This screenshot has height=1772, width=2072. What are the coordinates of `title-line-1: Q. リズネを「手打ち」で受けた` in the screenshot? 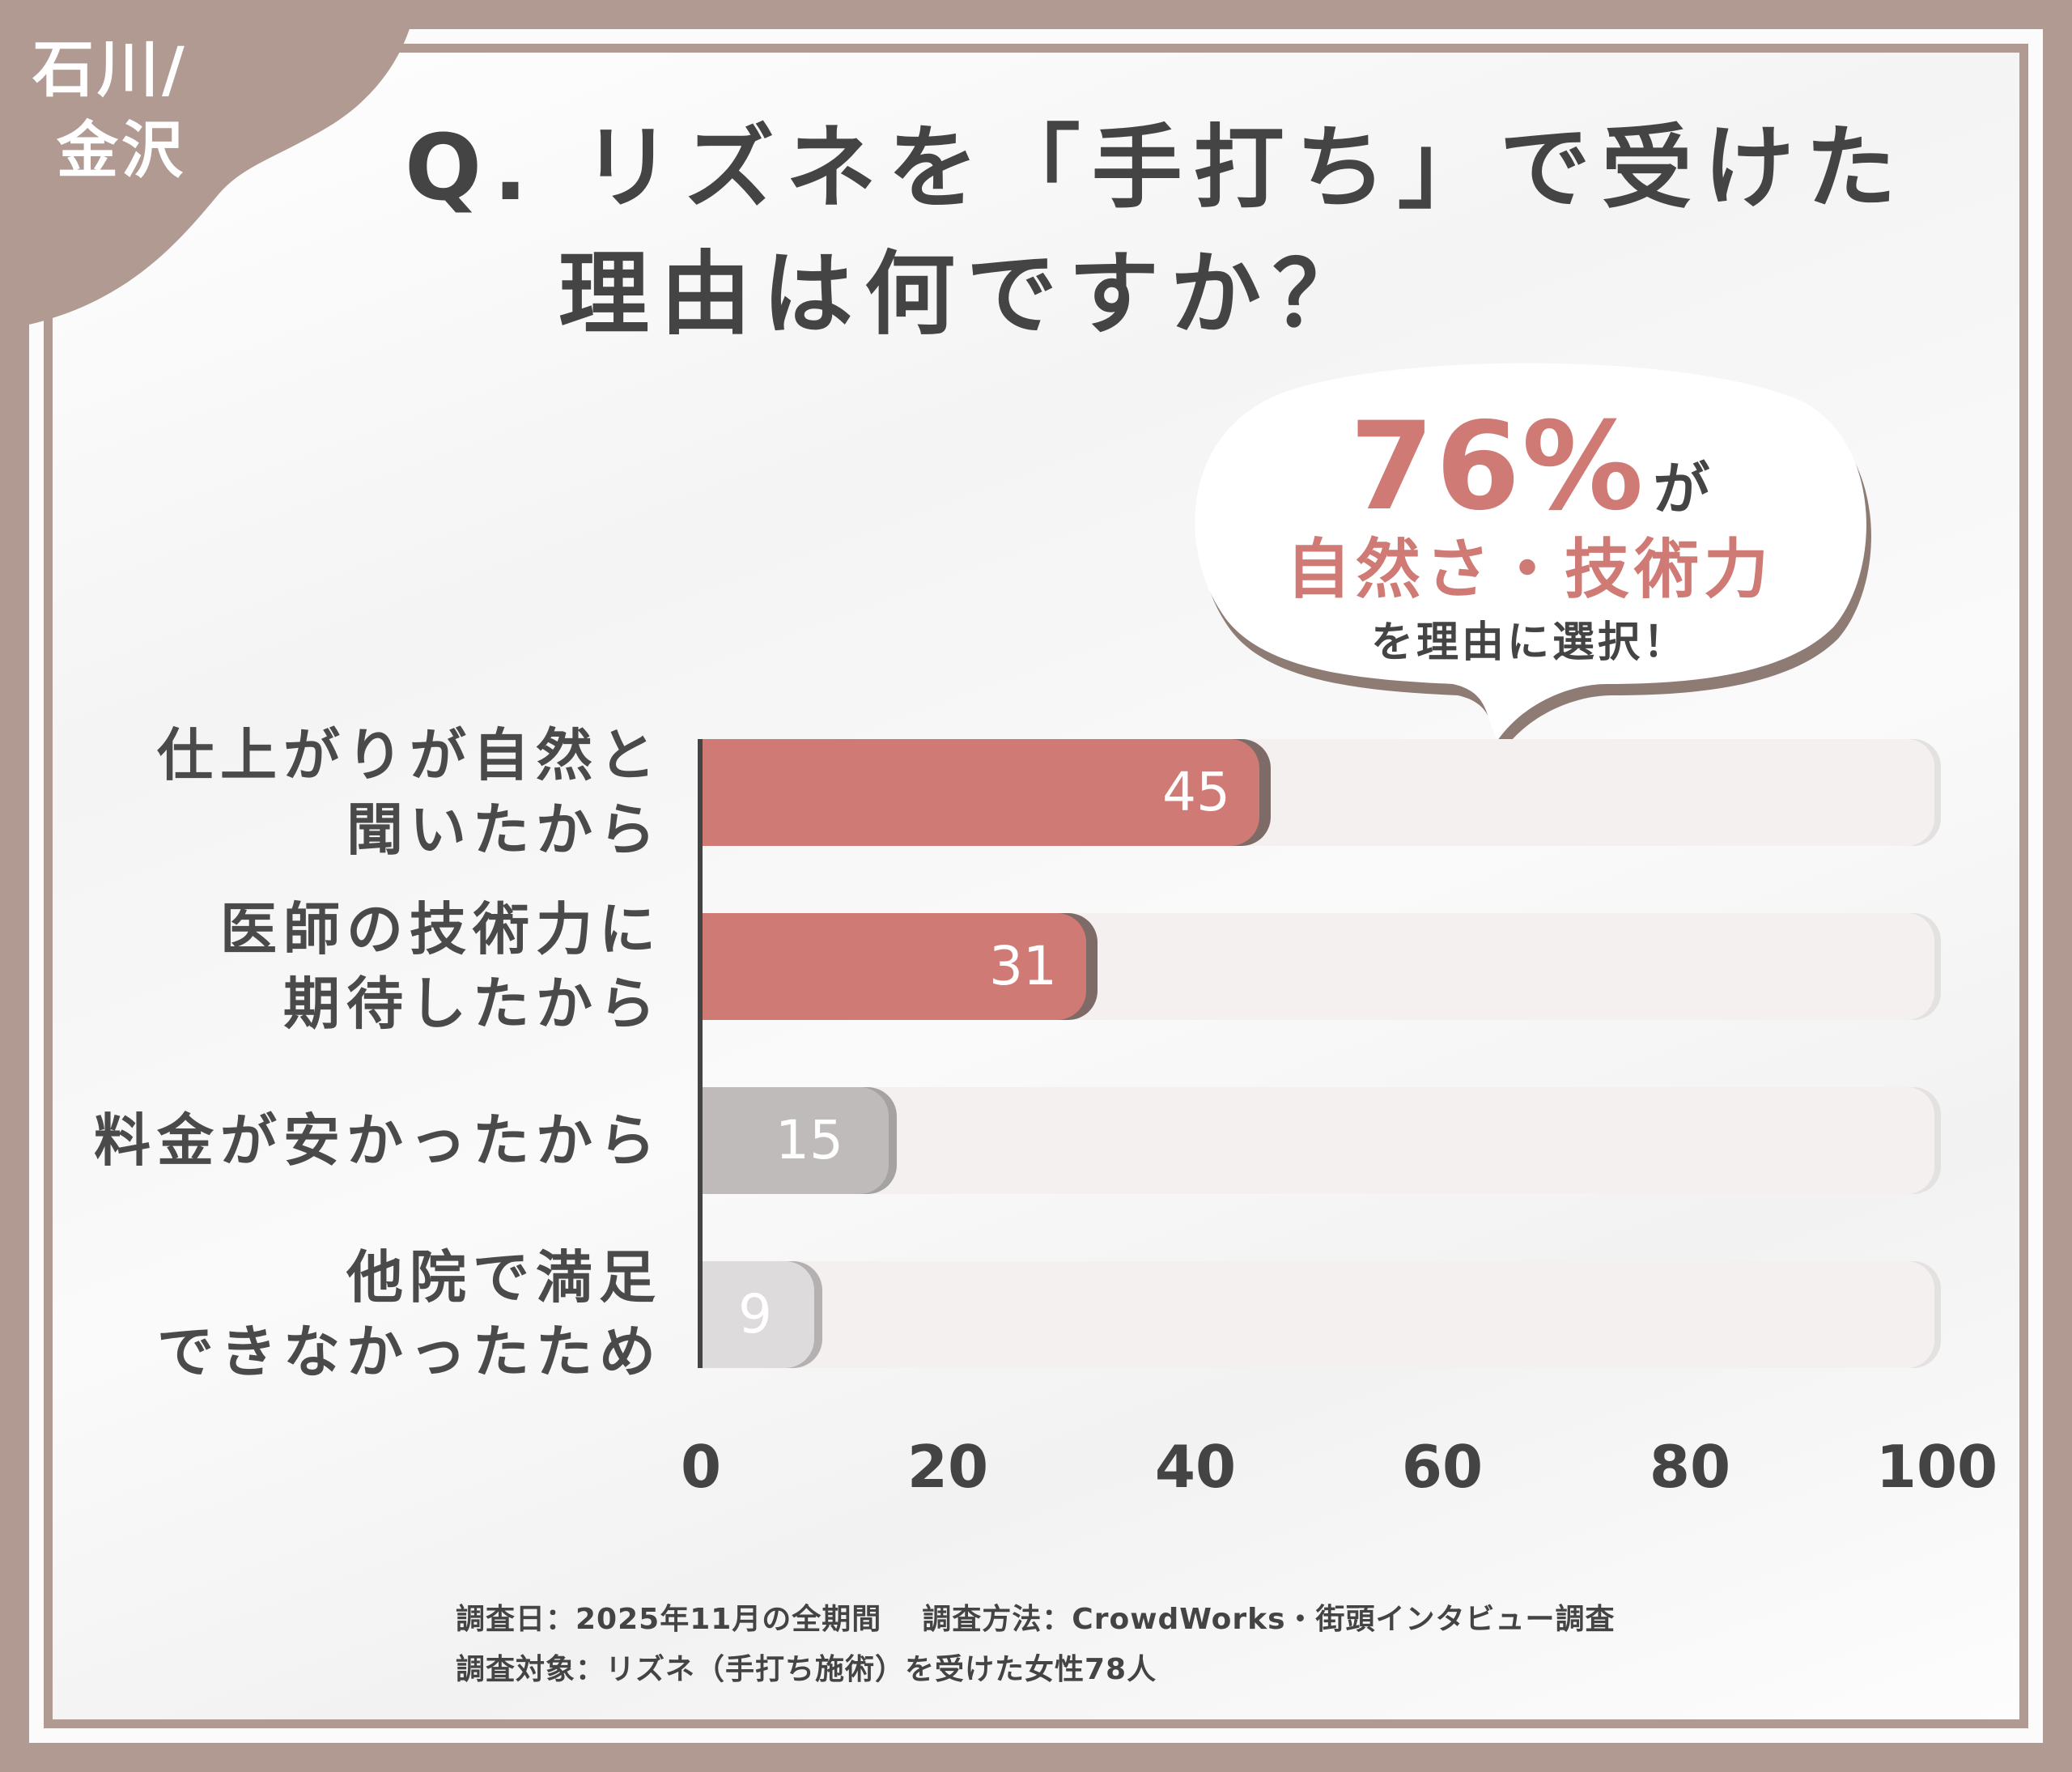 It's located at (1156, 169).